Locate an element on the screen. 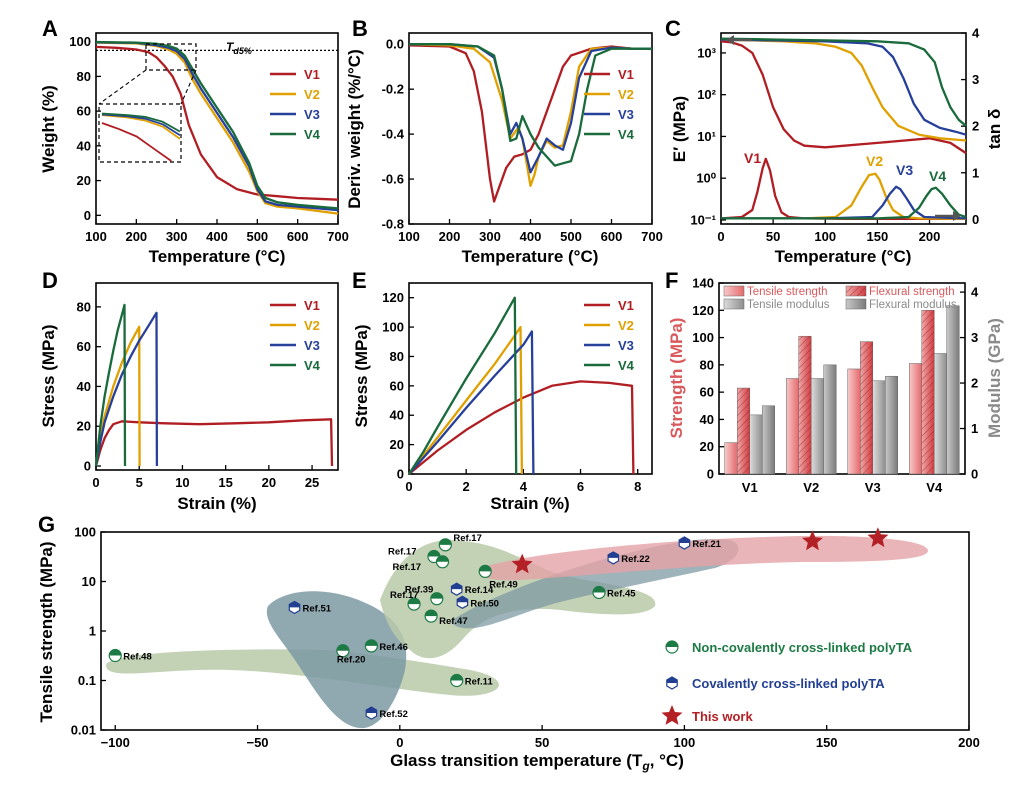 The width and height of the screenshot is (1016, 789). panel-d-legend-label: V3 is located at coordinates (312, 345).